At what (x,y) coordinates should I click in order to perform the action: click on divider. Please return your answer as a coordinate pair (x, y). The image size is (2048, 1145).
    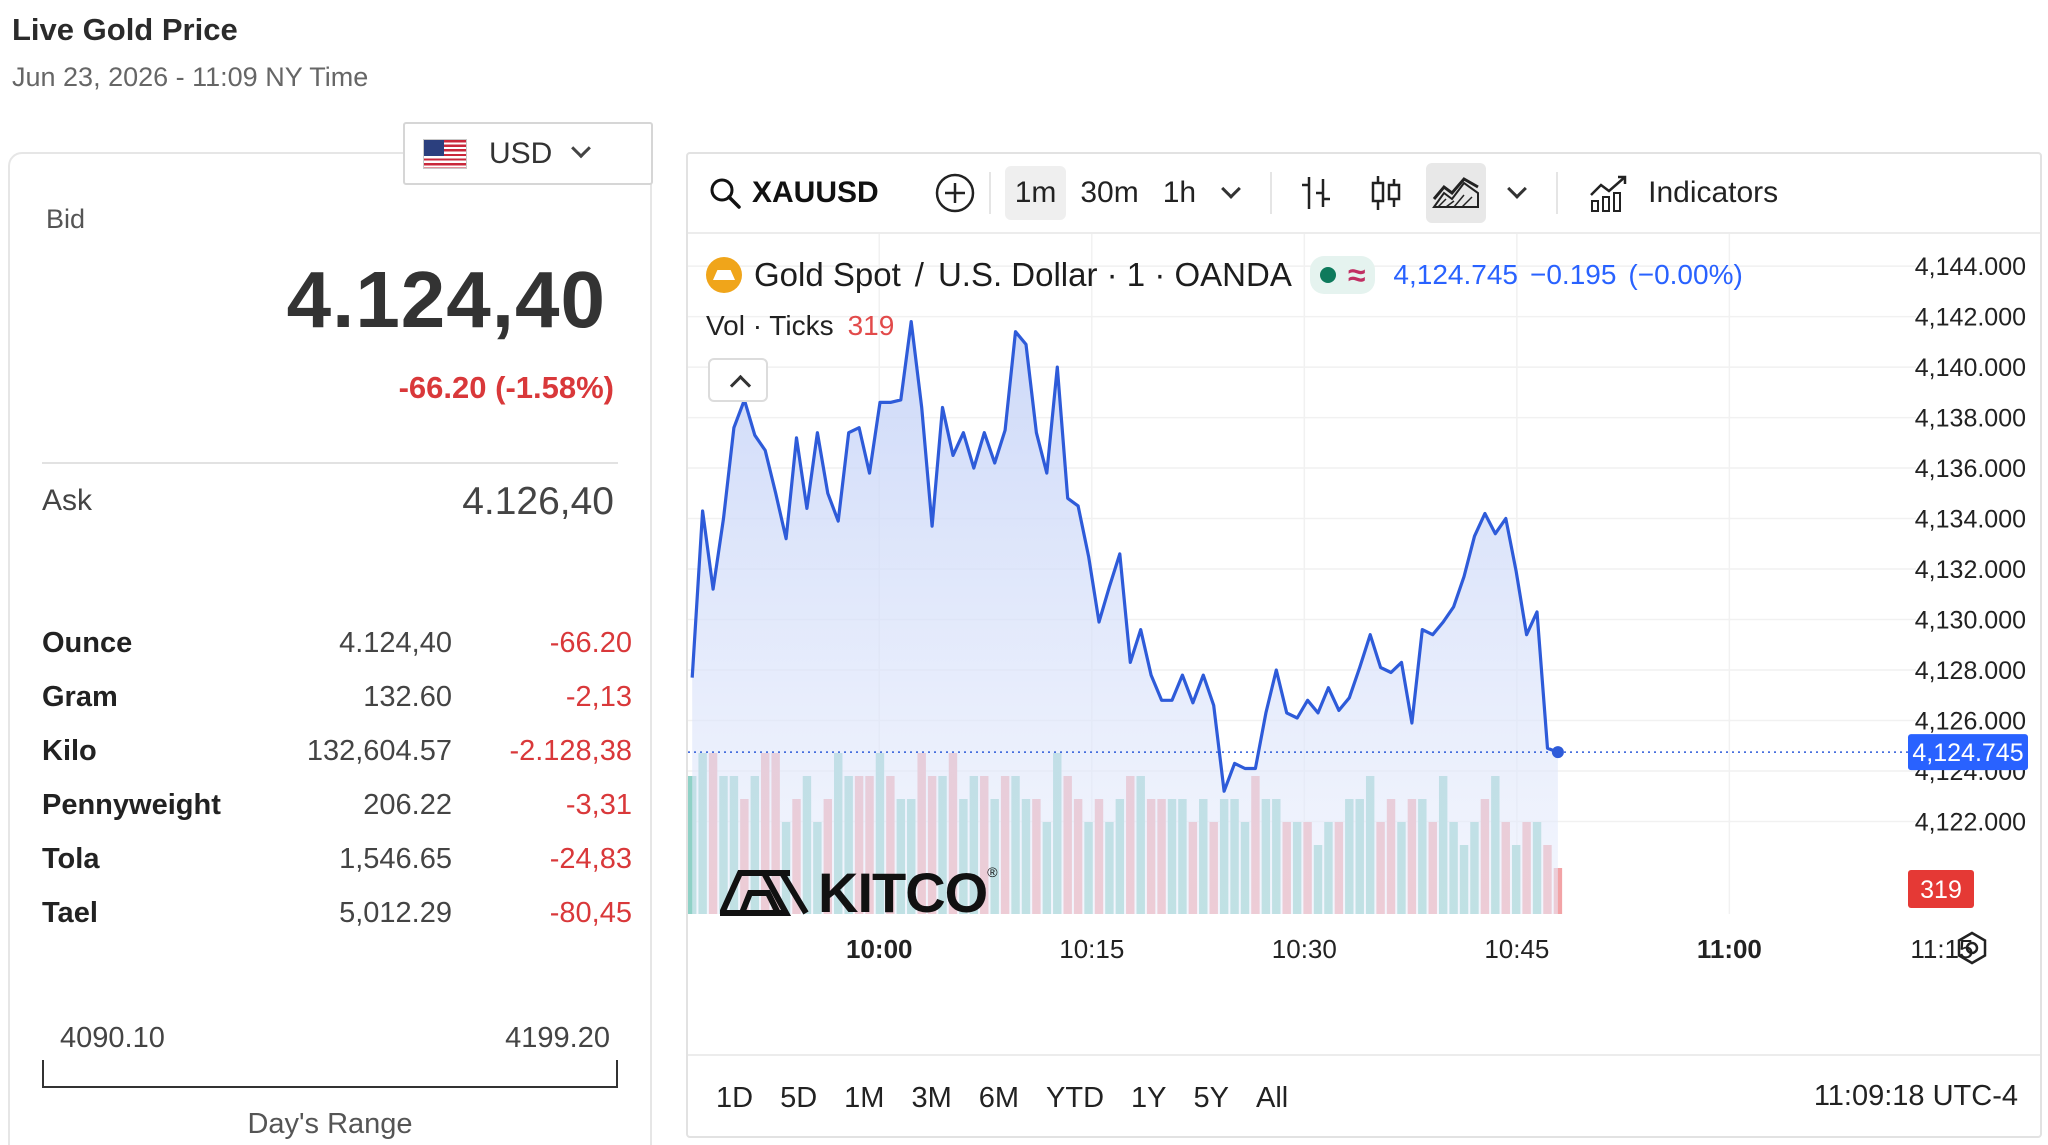
    Looking at the image, I should click on (330, 463).